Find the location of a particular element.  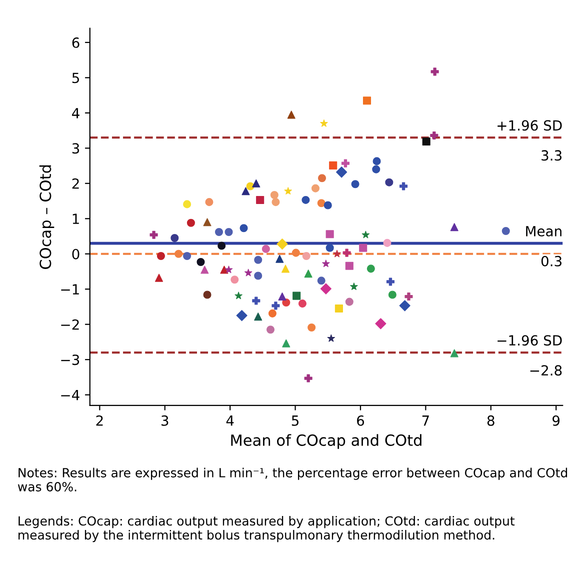

y-tick-label: −1 is located at coordinates (70, 289).